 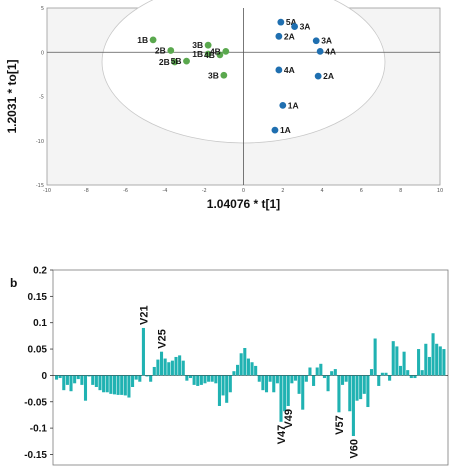 I want to click on data-point-4B, so click(x=226, y=51).